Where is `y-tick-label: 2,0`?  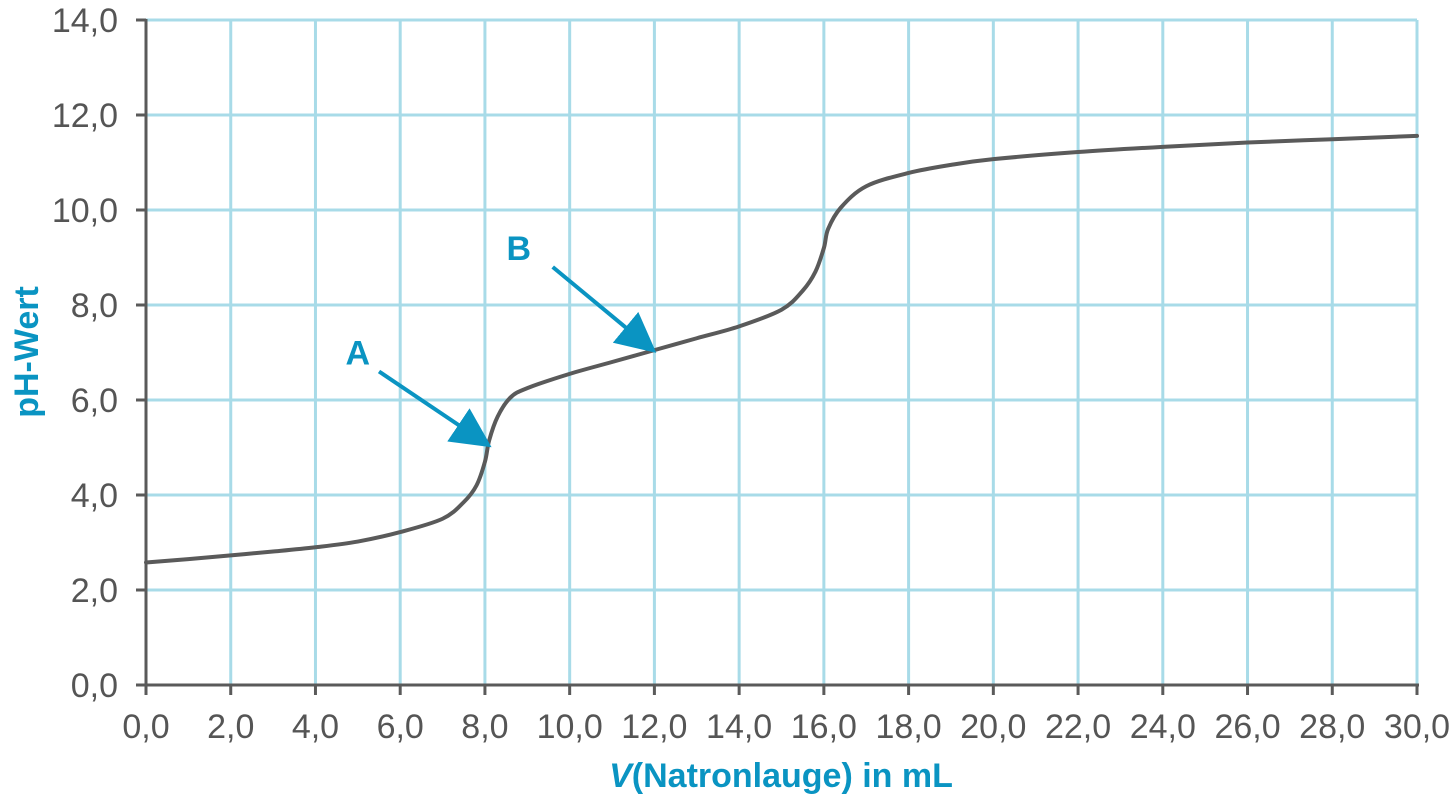
y-tick-label: 2,0 is located at coordinates (94, 591).